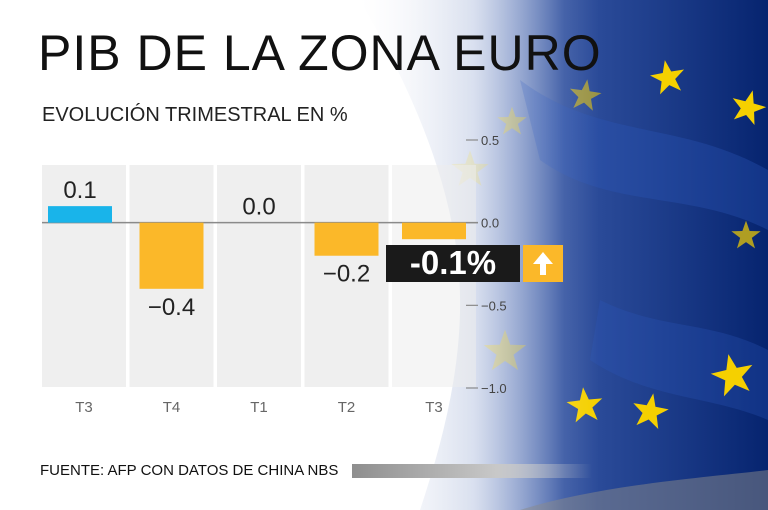 Image resolution: width=768 pixels, height=510 pixels. I want to click on chart-title: PIB DE LA ZONA EURO, so click(320, 53).